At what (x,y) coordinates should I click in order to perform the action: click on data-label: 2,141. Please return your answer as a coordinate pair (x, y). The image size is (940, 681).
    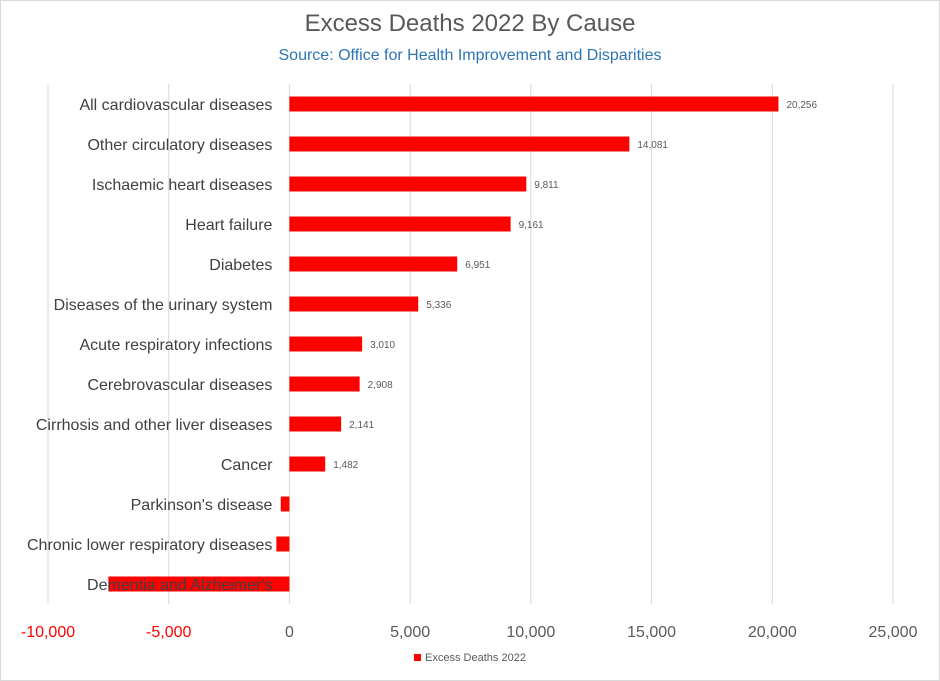
    Looking at the image, I should click on (361, 425).